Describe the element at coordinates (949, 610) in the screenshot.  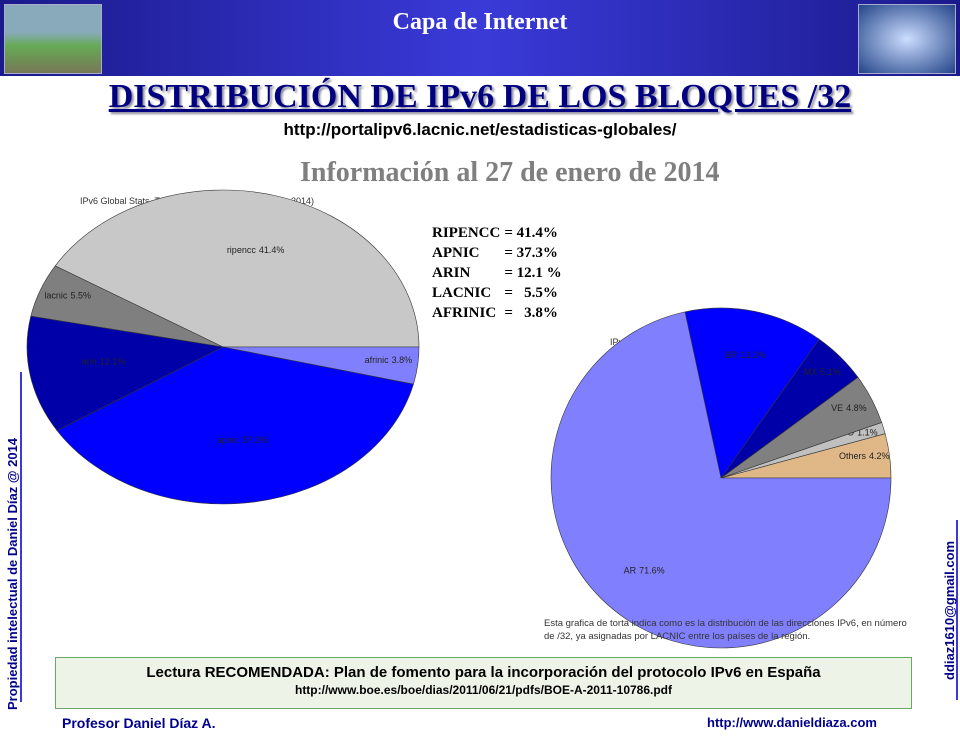
I see `side-text: ddiaz1610@gmail.com` at that location.